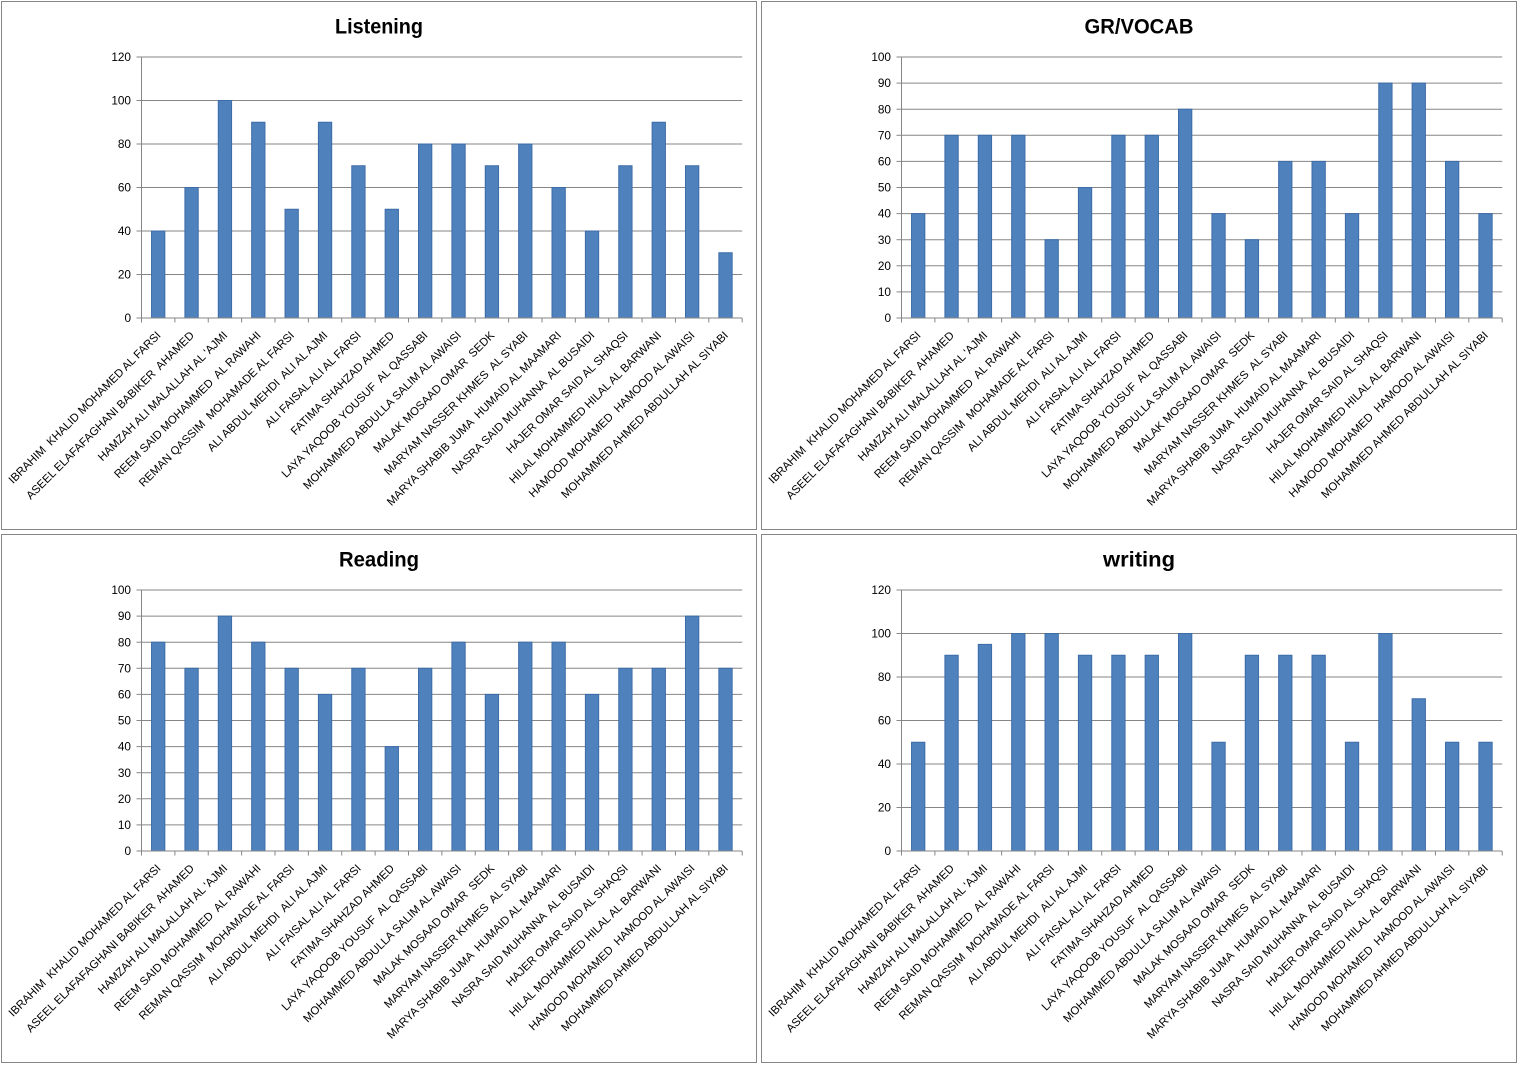  I want to click on svg-text: Reading, so click(379, 560).